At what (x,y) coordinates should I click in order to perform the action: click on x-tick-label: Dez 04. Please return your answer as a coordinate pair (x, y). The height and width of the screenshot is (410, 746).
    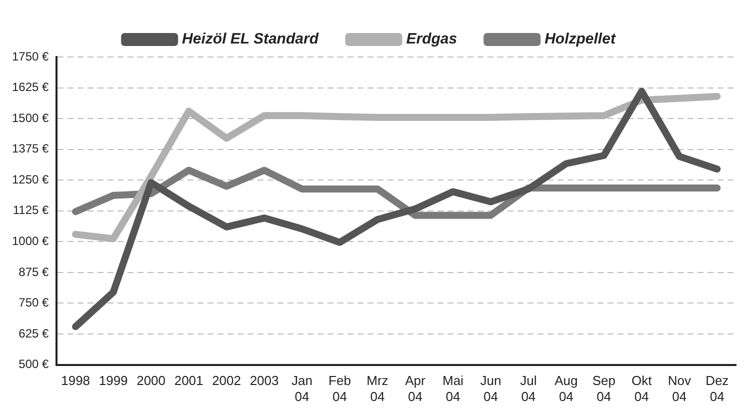
    Looking at the image, I should click on (717, 388).